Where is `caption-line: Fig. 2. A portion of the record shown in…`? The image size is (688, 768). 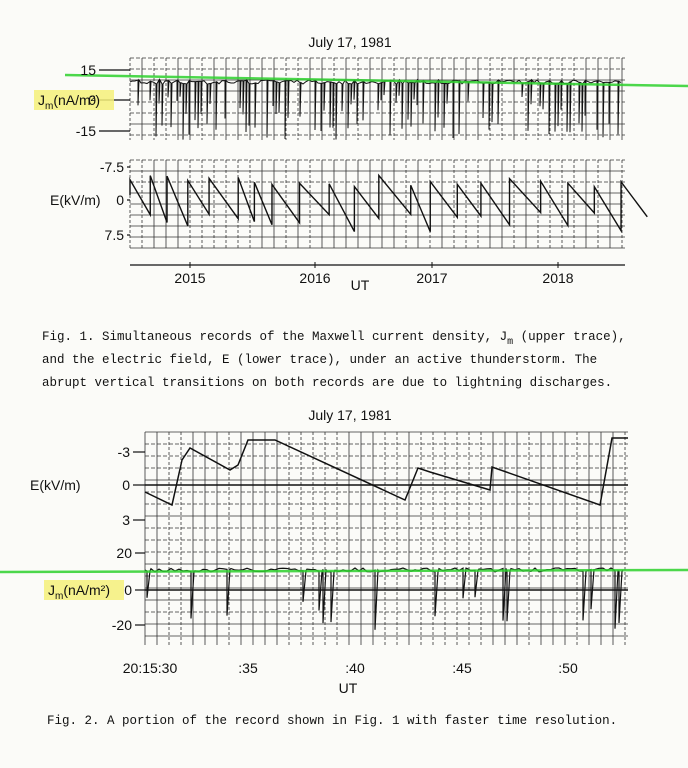
caption-line: Fig. 2. A portion of the record shown in… is located at coordinates (332, 721).